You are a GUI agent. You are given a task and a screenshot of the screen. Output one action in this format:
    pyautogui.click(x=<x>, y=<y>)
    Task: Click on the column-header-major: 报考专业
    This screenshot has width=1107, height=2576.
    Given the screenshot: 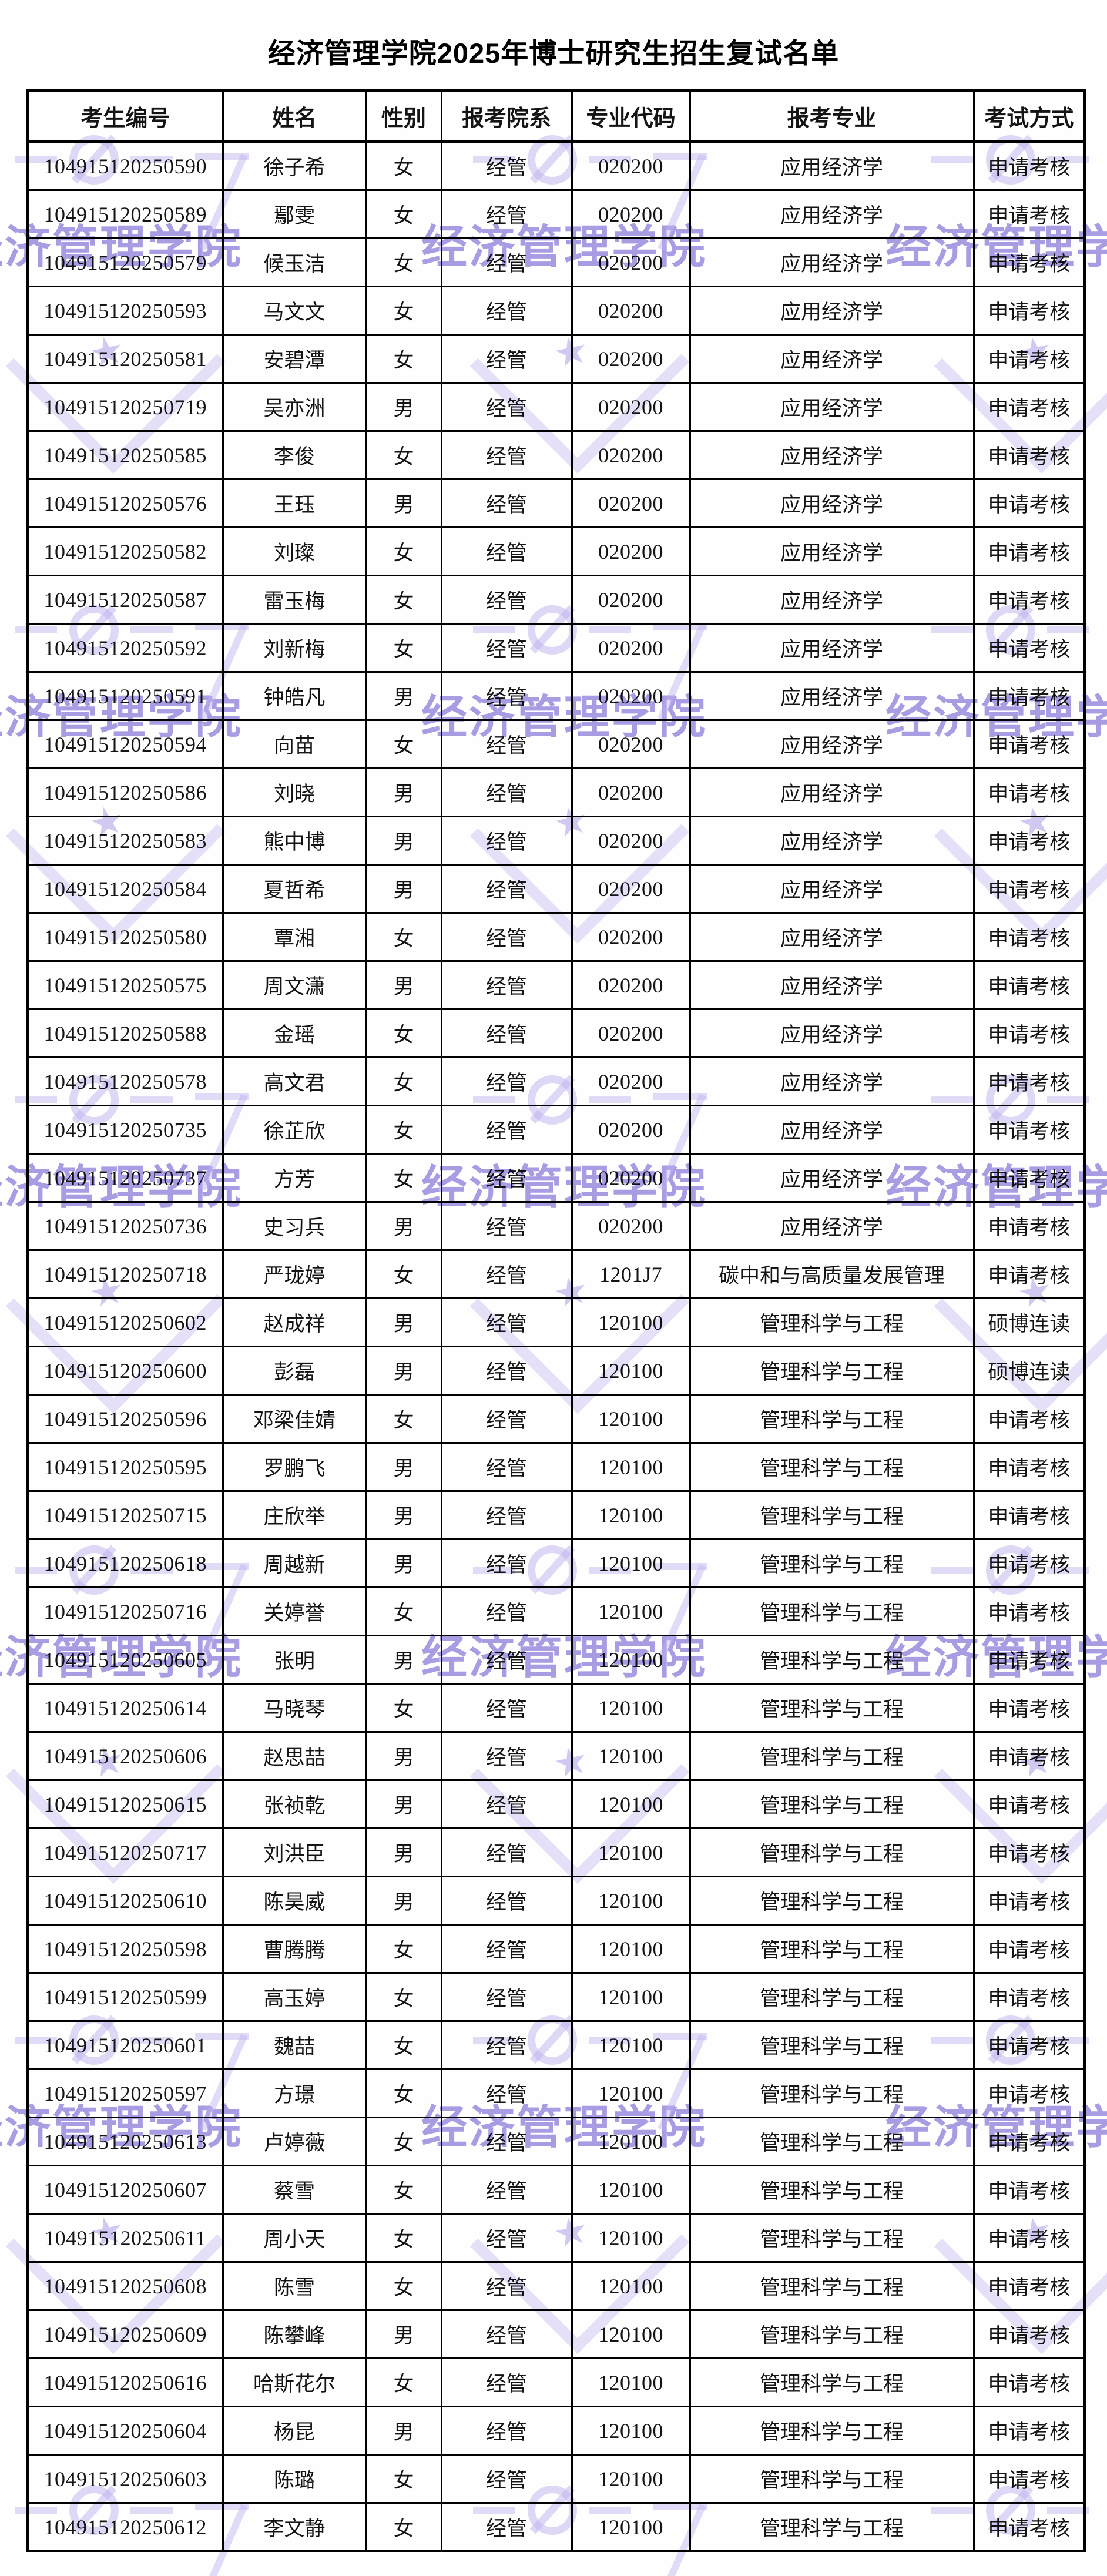 What is the action you would take?
    pyautogui.click(x=832, y=116)
    